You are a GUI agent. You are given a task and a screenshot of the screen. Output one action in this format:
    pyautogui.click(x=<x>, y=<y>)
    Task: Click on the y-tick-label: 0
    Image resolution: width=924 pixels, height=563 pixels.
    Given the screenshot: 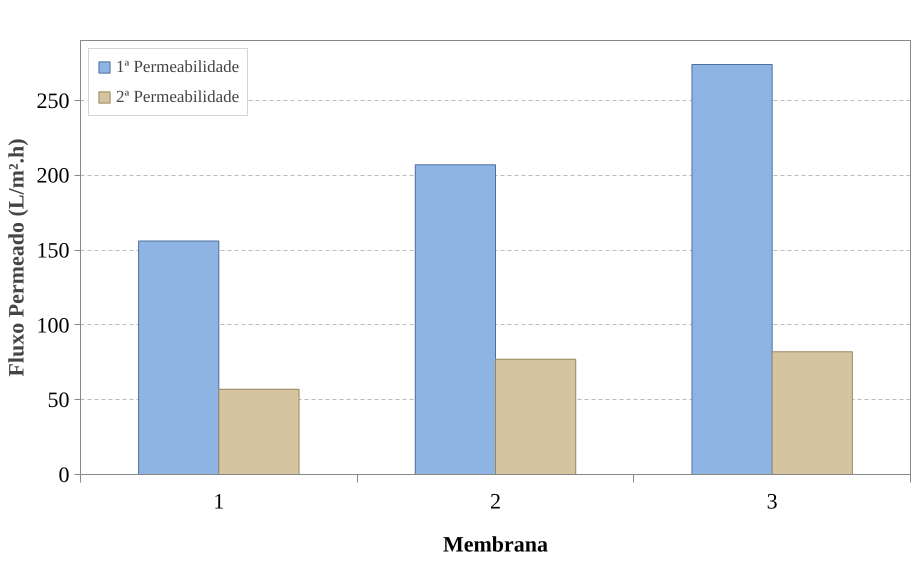 What is the action you would take?
    pyautogui.click(x=64, y=474)
    